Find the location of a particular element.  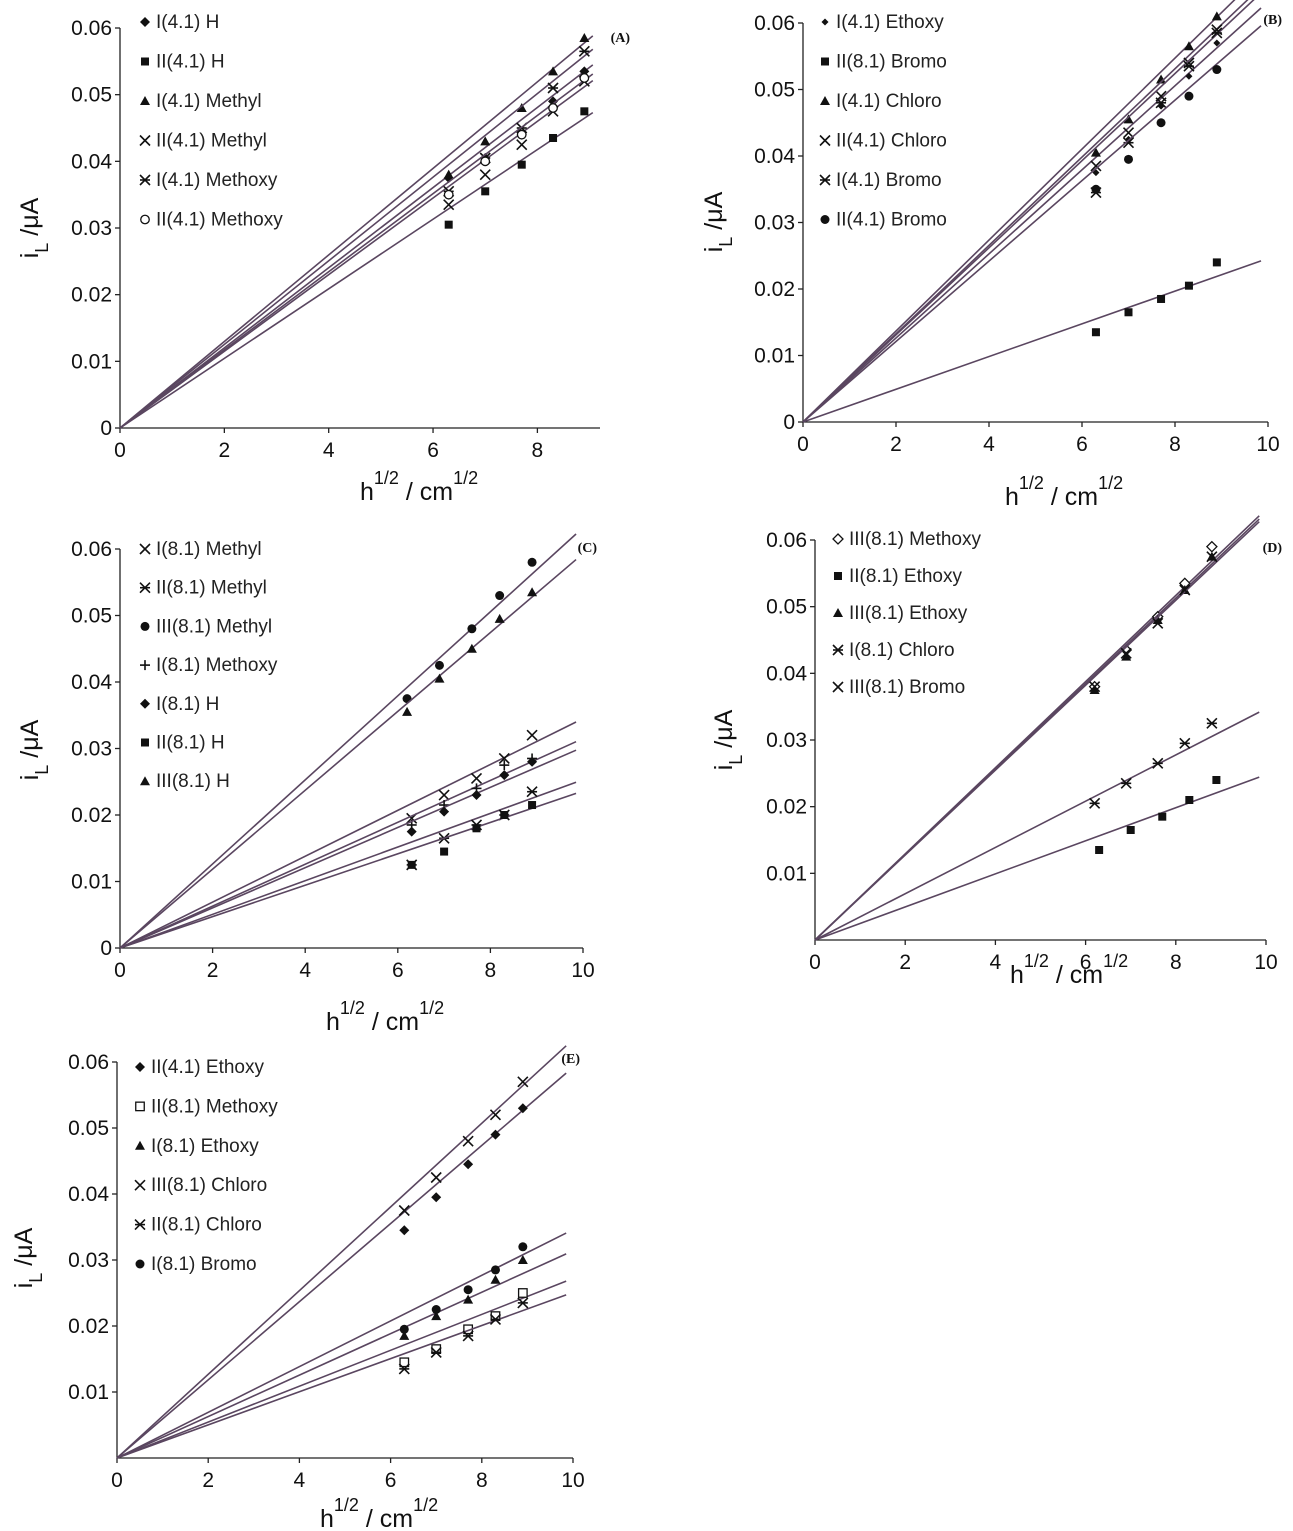

legend-entry: III(8.1) Methoxy is located at coordinates (915, 539).